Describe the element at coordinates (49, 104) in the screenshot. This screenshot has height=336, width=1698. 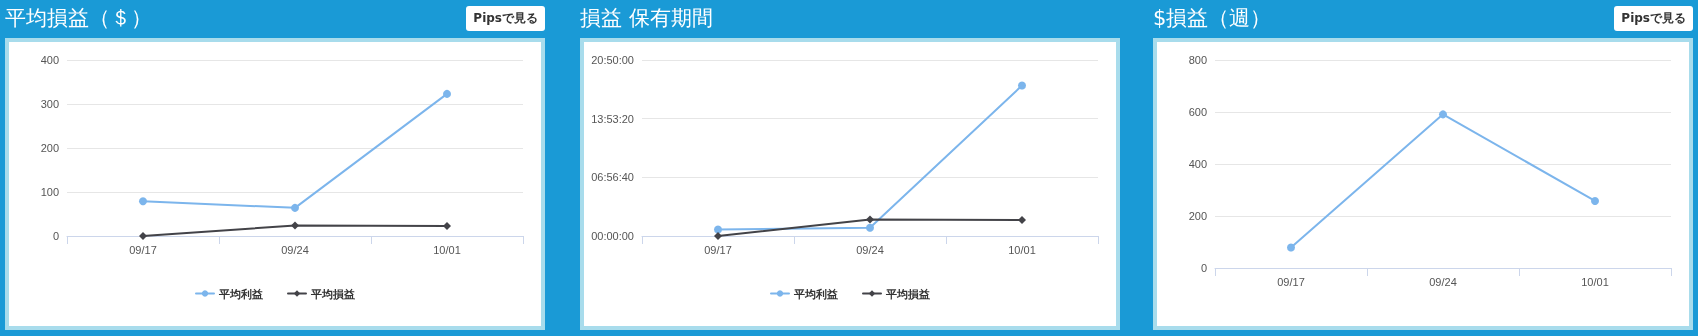
I see `y-tick-label: 300` at that location.